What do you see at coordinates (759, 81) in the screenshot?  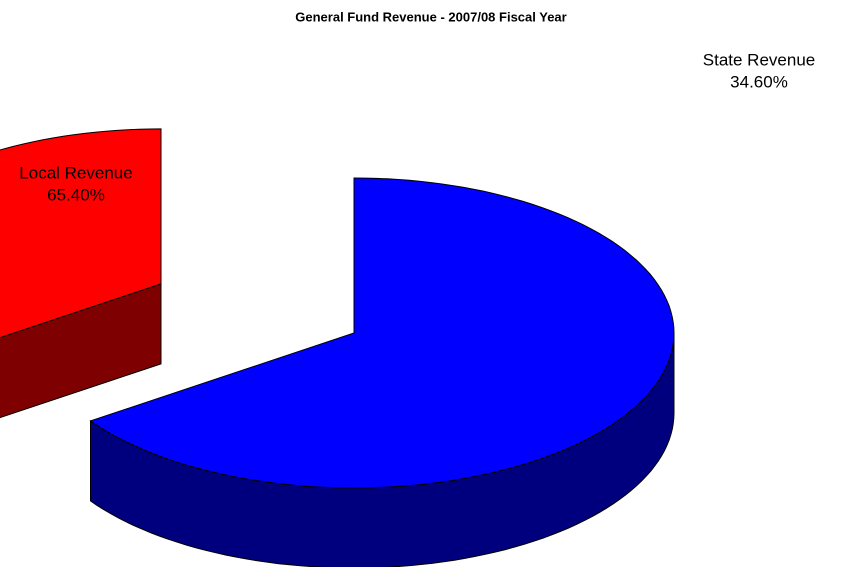 I see `slice-value-label: 34.60%` at bounding box center [759, 81].